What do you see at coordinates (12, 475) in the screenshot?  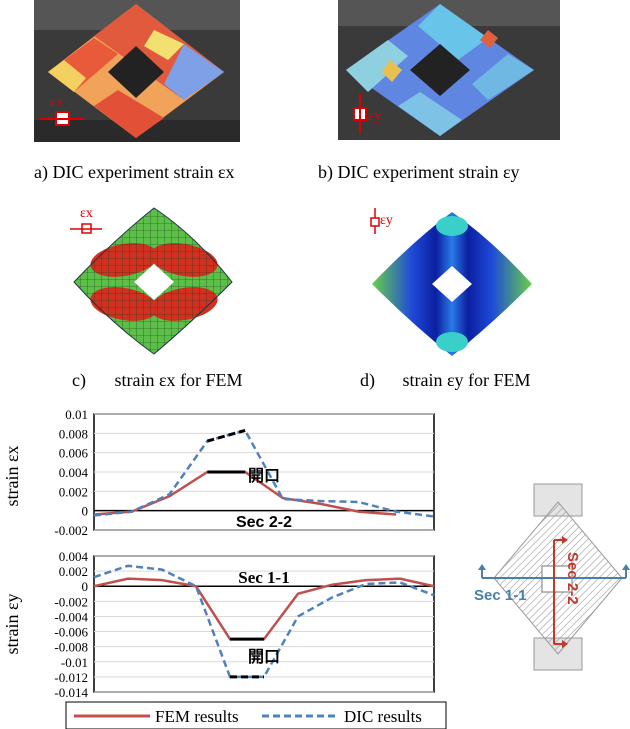 I see `chart-1-ylabel: strain εx` at bounding box center [12, 475].